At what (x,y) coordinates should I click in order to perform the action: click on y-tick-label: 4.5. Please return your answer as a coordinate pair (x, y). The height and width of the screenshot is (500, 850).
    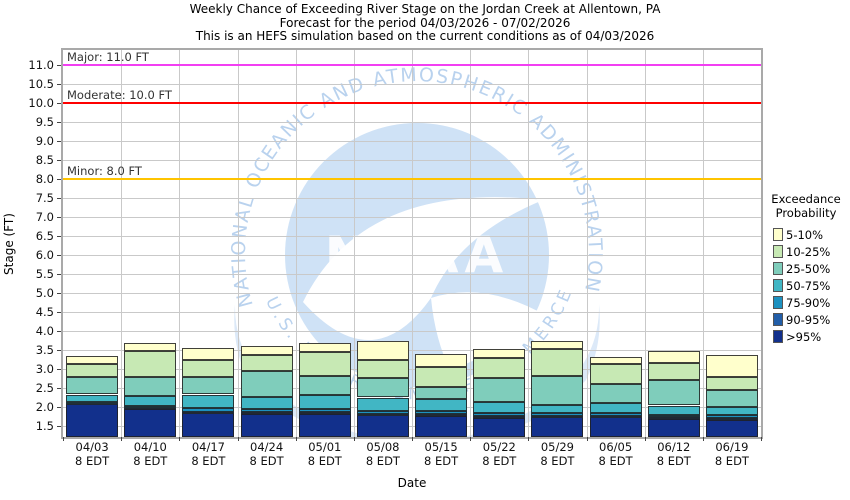
    Looking at the image, I should click on (44, 311).